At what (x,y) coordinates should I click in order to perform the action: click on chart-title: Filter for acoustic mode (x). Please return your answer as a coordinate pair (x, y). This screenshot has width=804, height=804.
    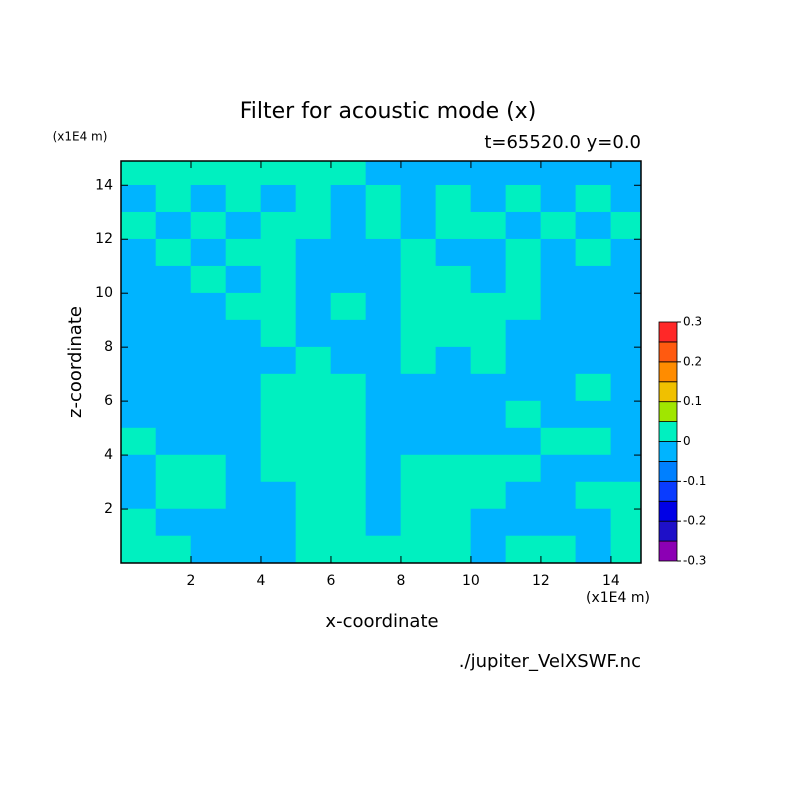
    Looking at the image, I should click on (388, 111).